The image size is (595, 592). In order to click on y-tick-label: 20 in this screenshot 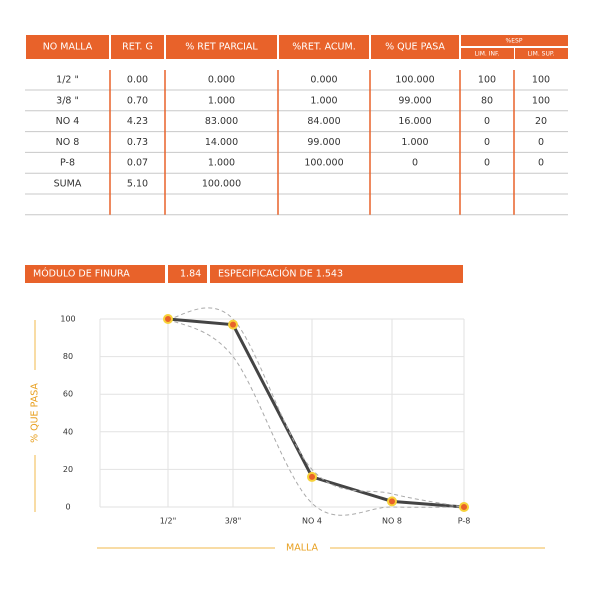, I will do `click(68, 469)`.